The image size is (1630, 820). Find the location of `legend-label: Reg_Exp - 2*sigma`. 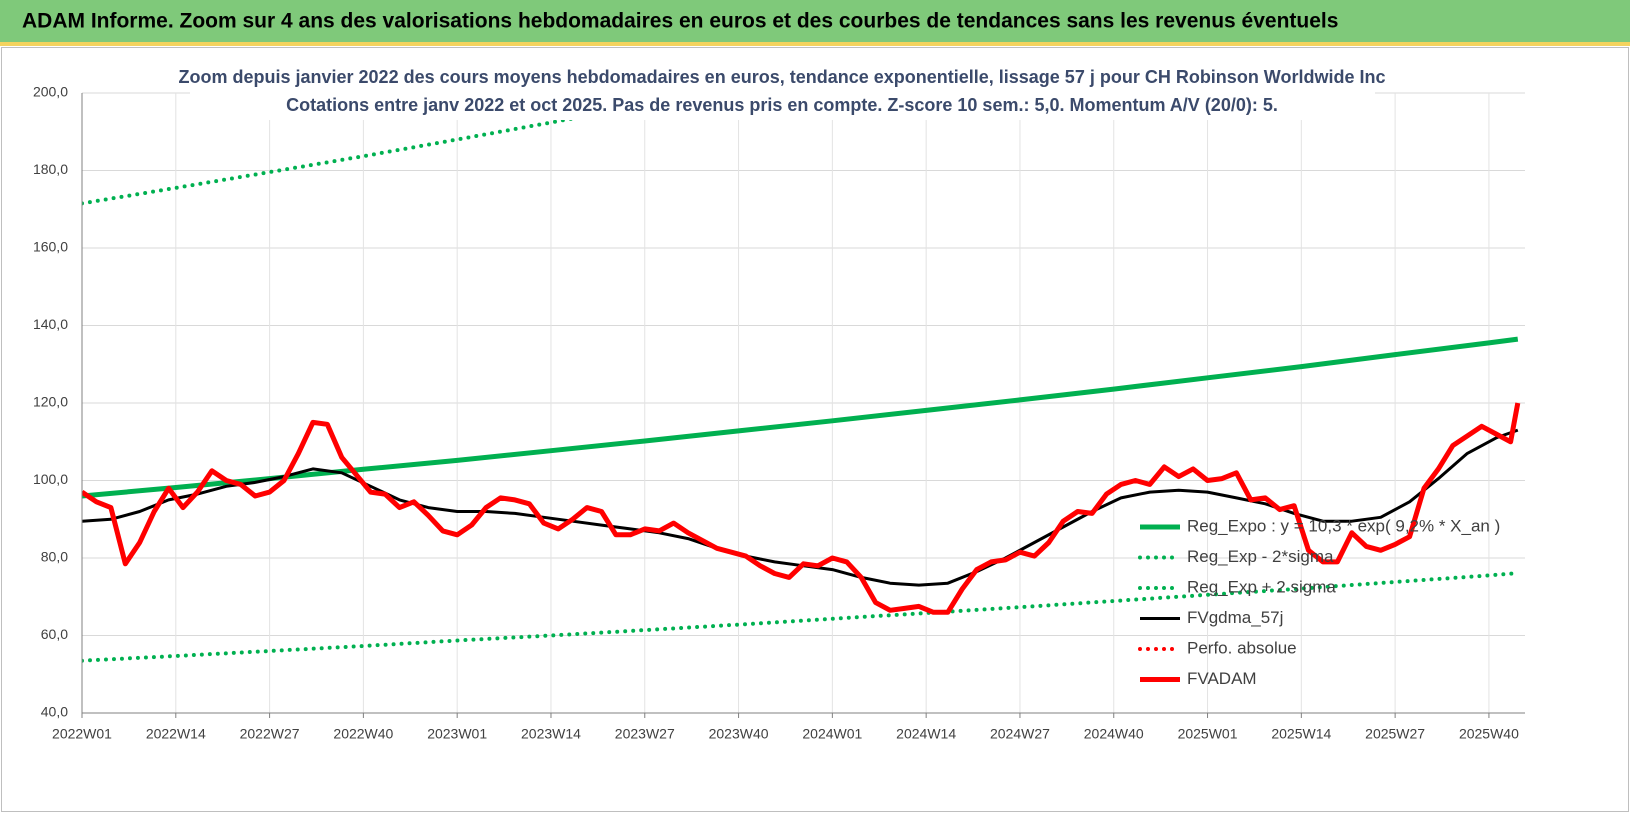

legend-label: Reg_Exp - 2*sigma is located at coordinates (1260, 556).